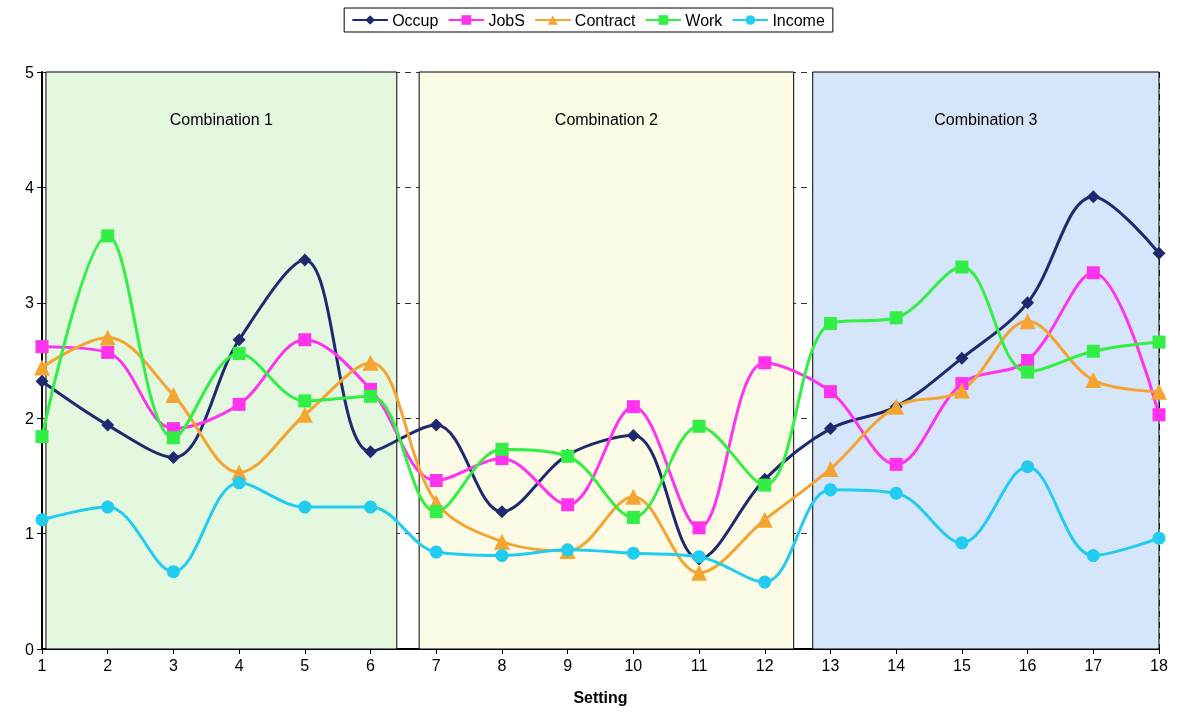  I want to click on x-tick-label: 2, so click(108, 665).